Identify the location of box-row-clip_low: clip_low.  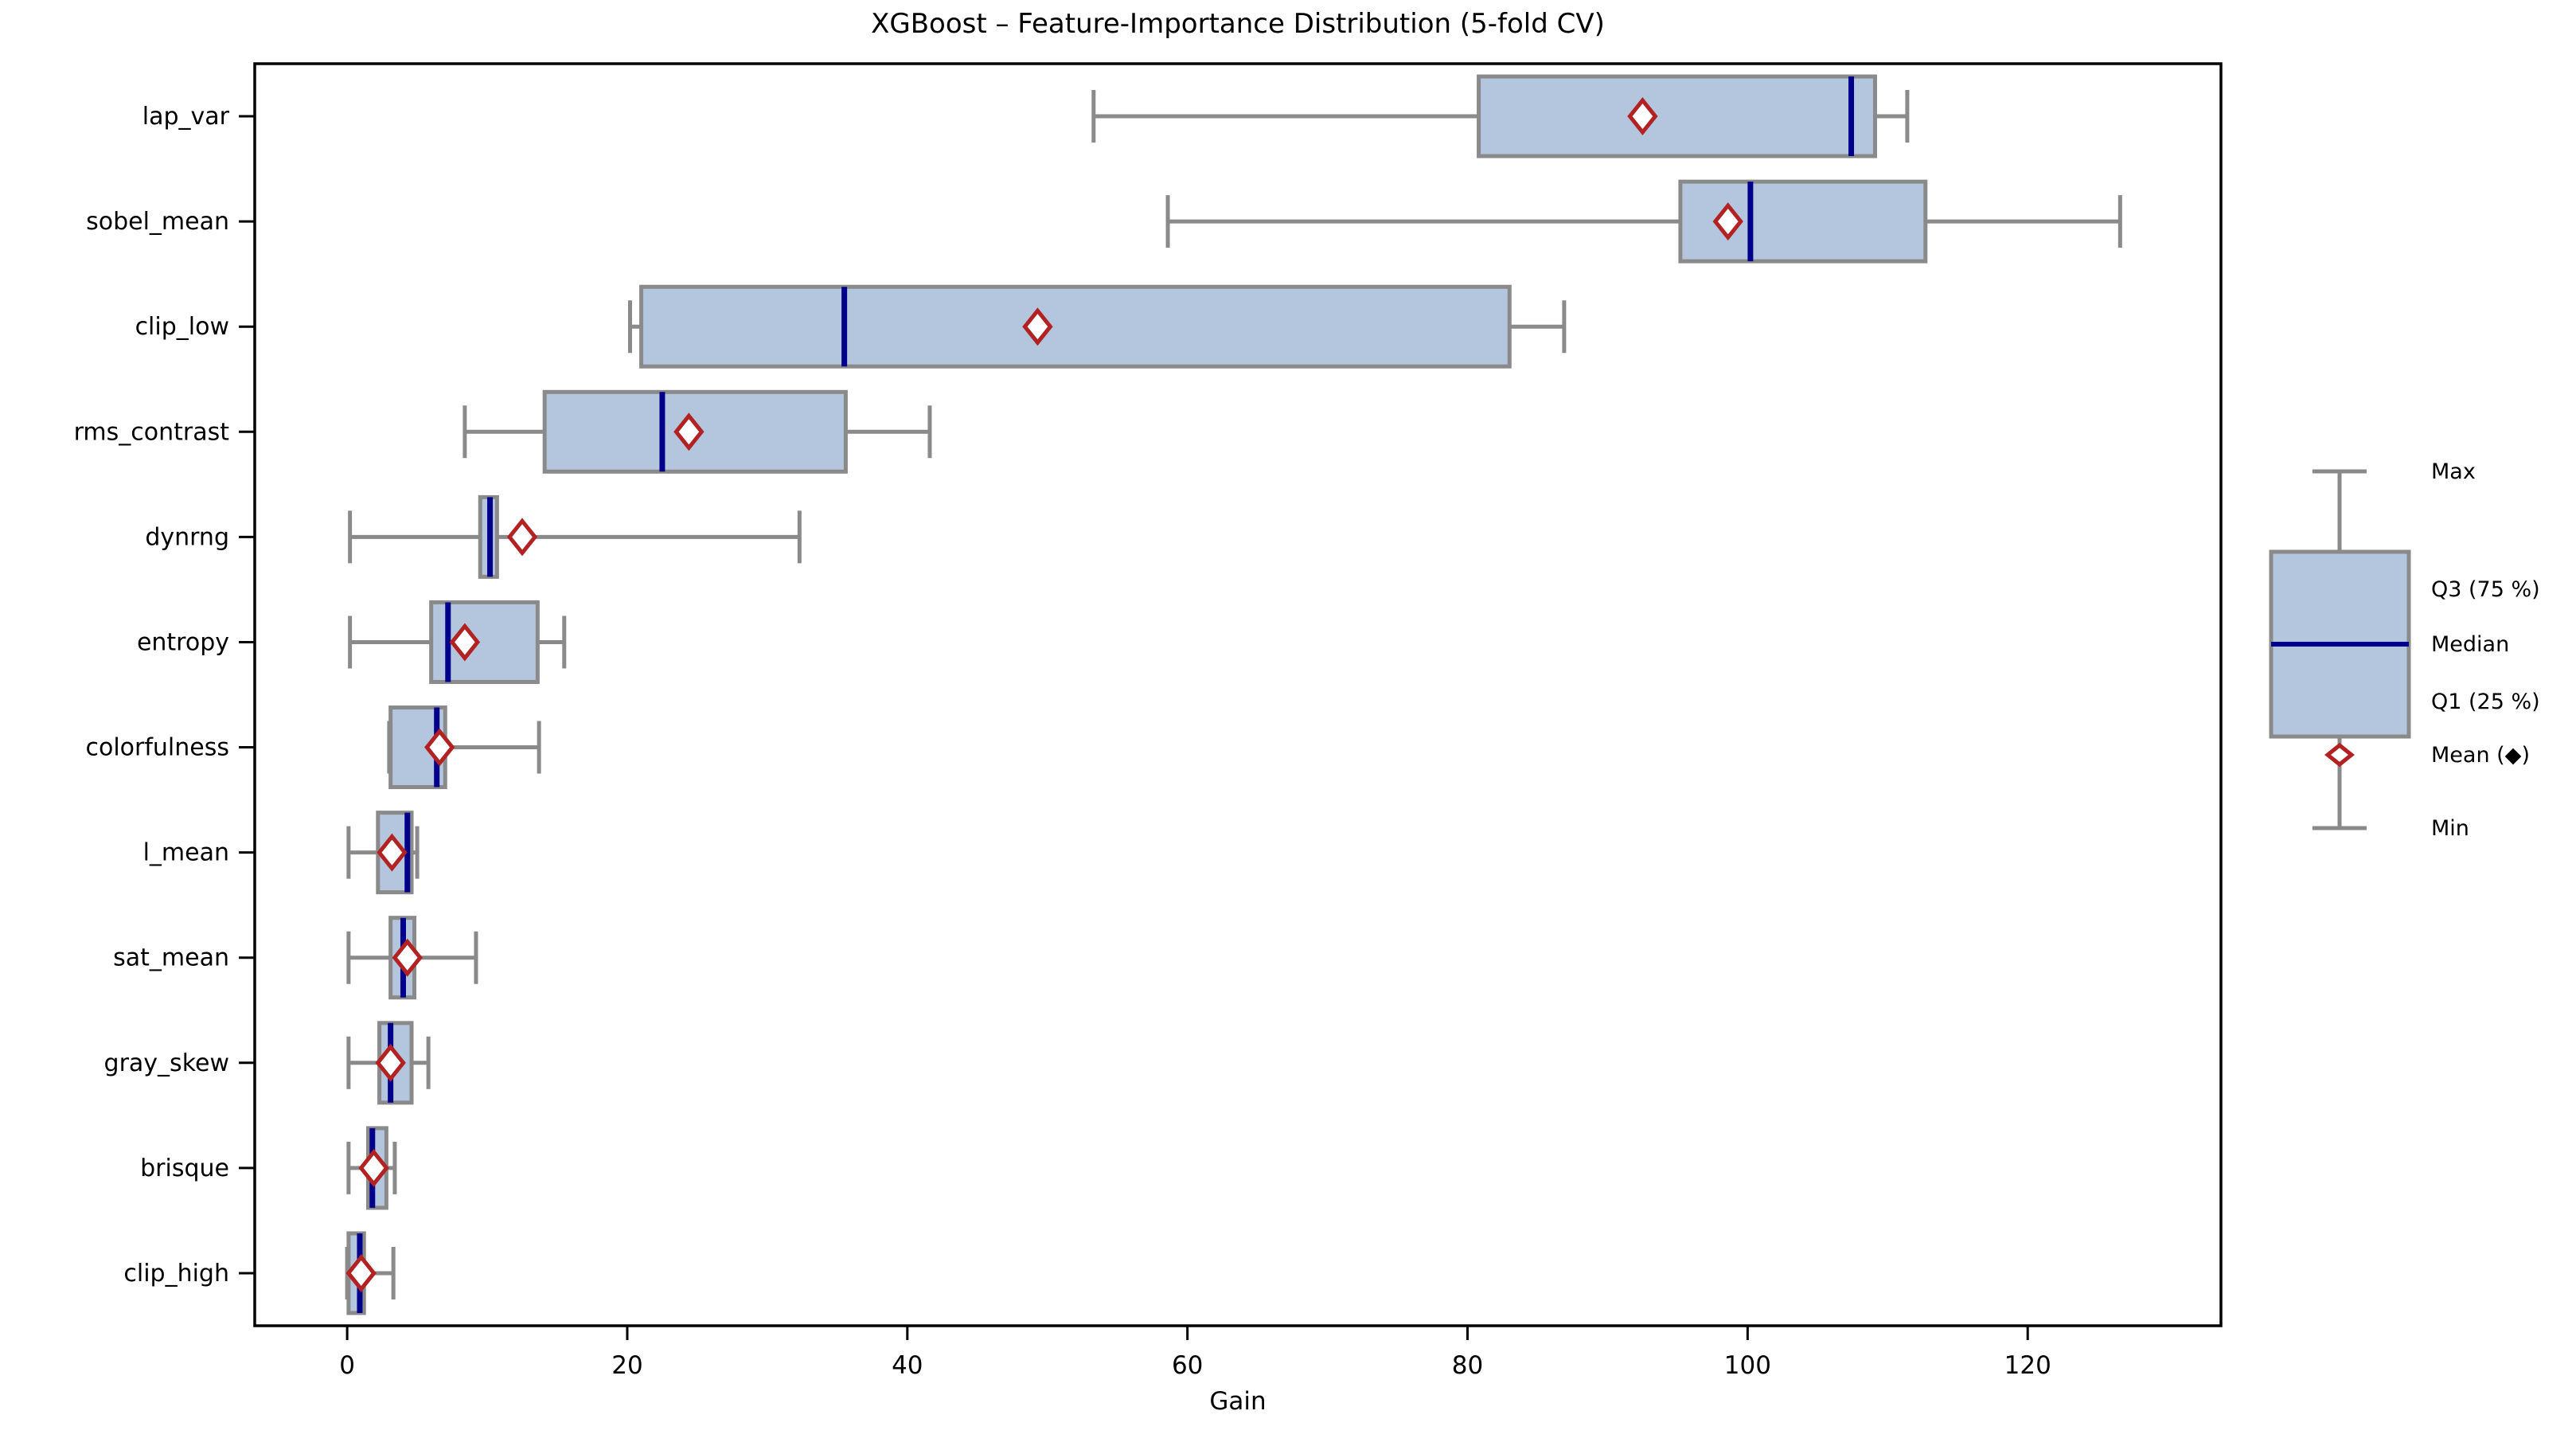
(851, 326).